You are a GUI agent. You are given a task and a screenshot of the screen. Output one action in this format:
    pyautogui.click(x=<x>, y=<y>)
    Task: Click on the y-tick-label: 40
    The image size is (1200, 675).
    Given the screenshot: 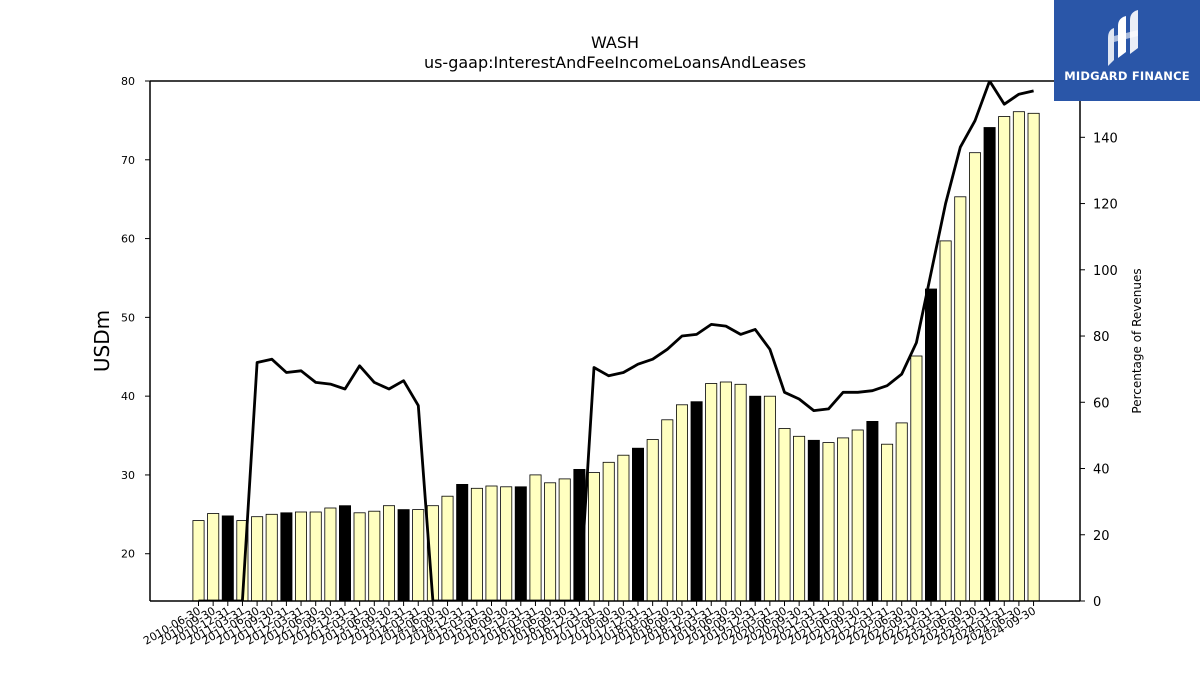 What is the action you would take?
    pyautogui.click(x=128, y=396)
    